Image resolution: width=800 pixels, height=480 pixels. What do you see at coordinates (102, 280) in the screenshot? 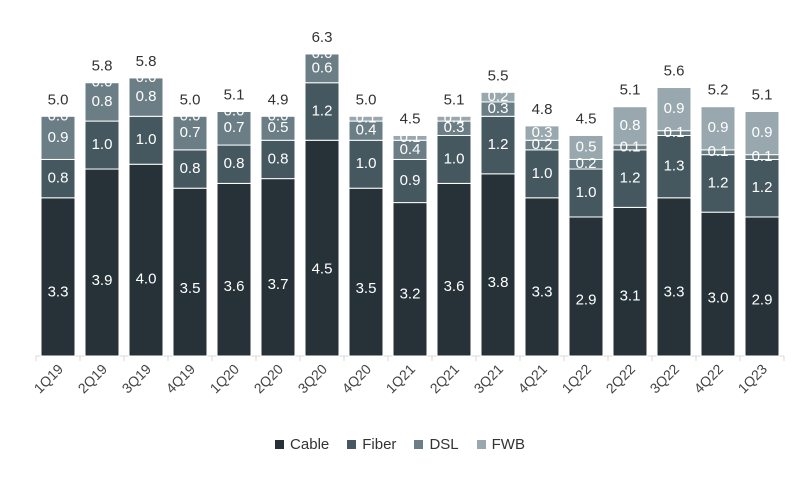
I see `segment-value-label: 3.9` at bounding box center [102, 280].